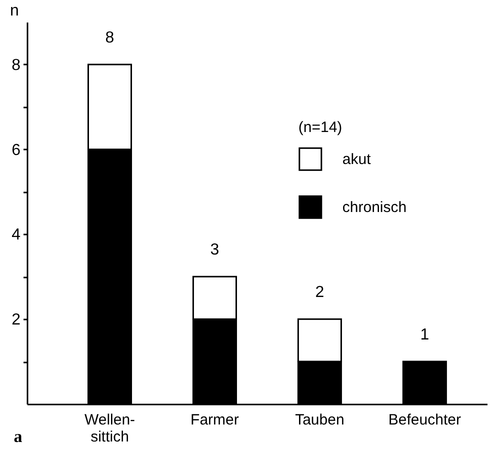 This screenshot has width=503, height=453. Describe the element at coordinates (109, 37) in the screenshot. I see `total-label: 8` at that location.